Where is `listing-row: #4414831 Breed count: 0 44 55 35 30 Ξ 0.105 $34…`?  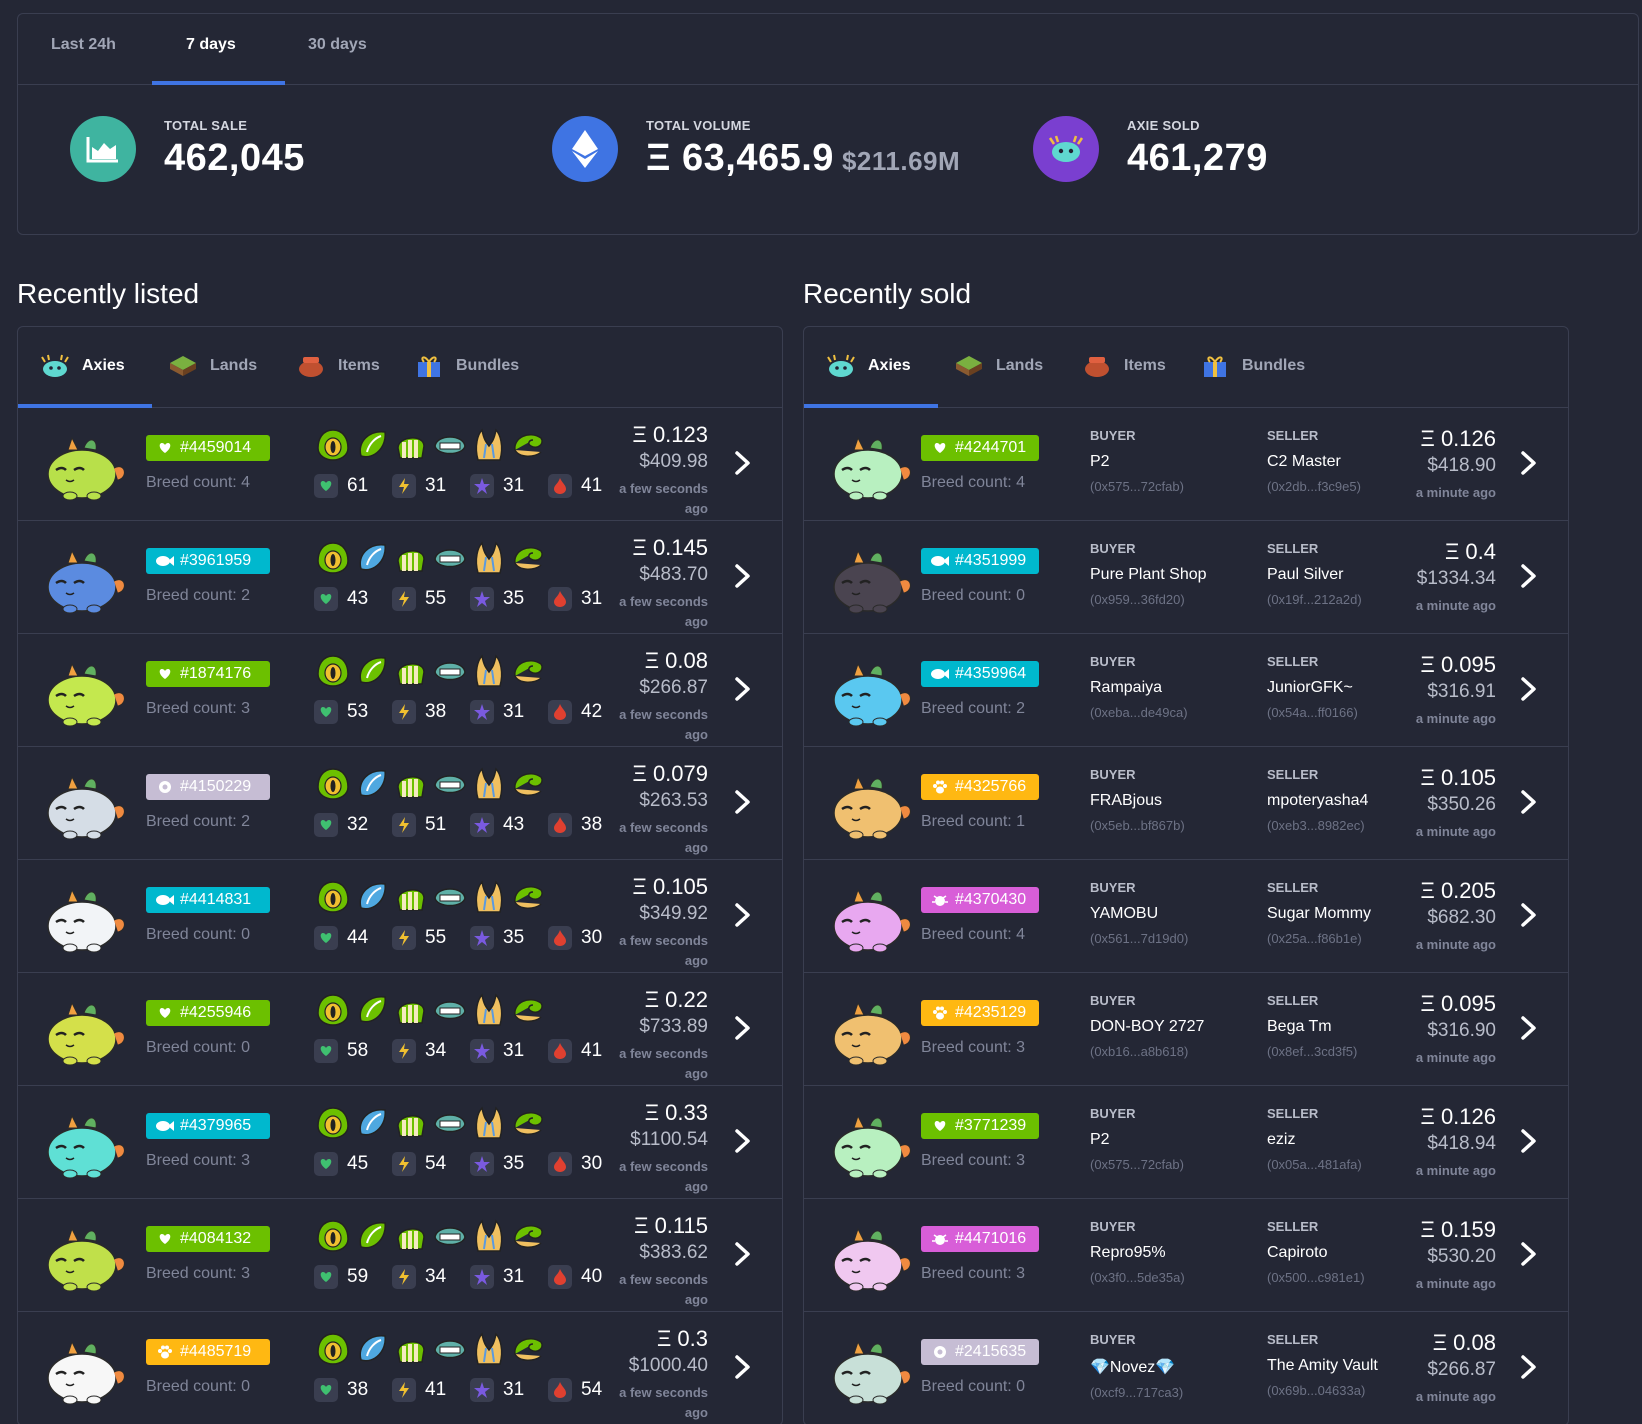
listing-row: #4414831 Breed count: 0 44 55 35 30 Ξ 0.105 $34… is located at coordinates (400, 916).